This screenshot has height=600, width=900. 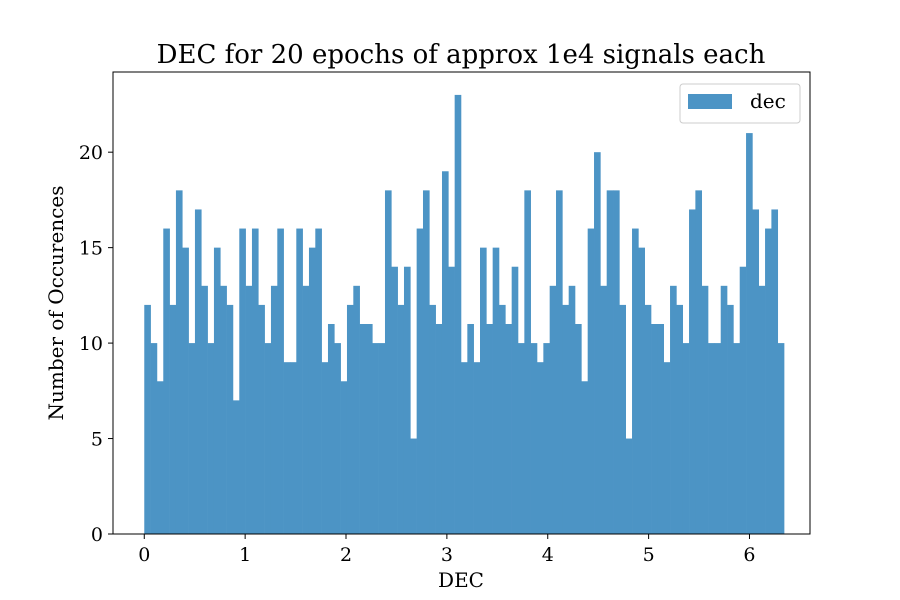 I want to click on x-axis-label: DEC, so click(x=461, y=580).